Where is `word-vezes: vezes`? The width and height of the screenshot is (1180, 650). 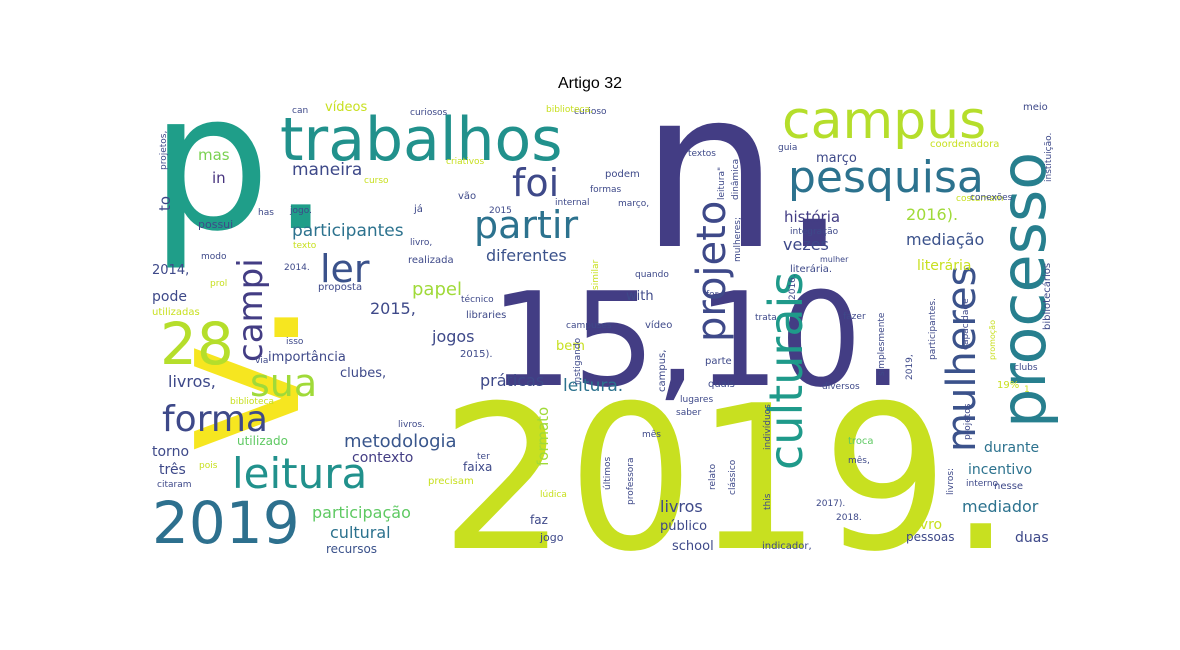
word-vezes: vezes is located at coordinates (806, 244).